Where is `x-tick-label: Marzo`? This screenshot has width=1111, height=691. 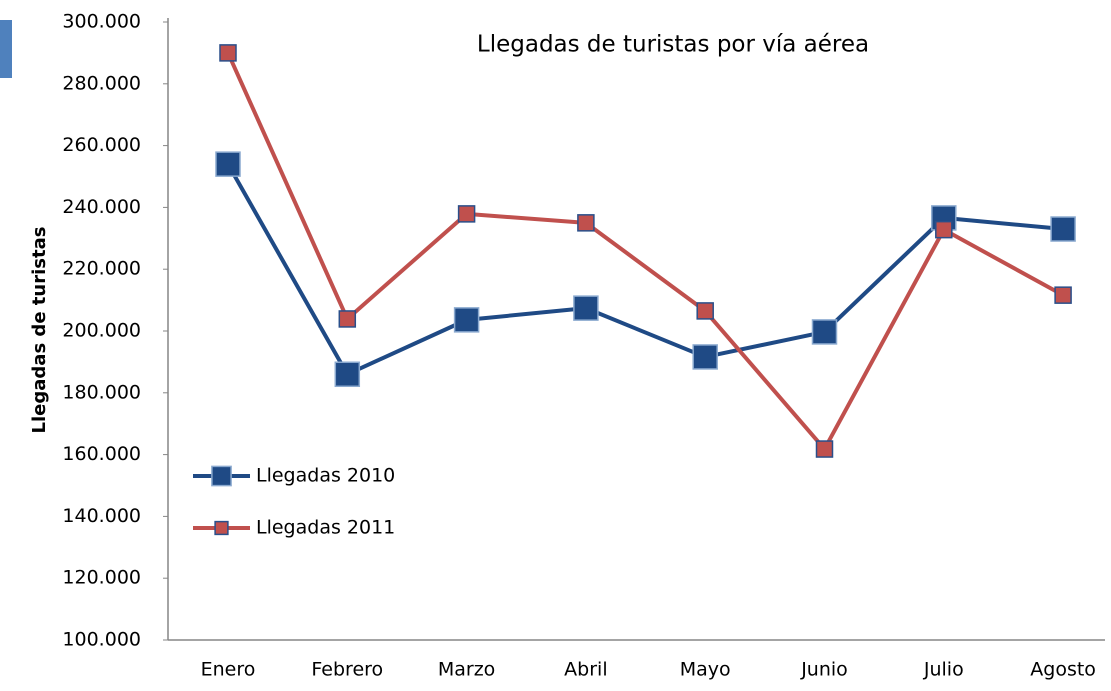
x-tick-label: Marzo is located at coordinates (466, 670).